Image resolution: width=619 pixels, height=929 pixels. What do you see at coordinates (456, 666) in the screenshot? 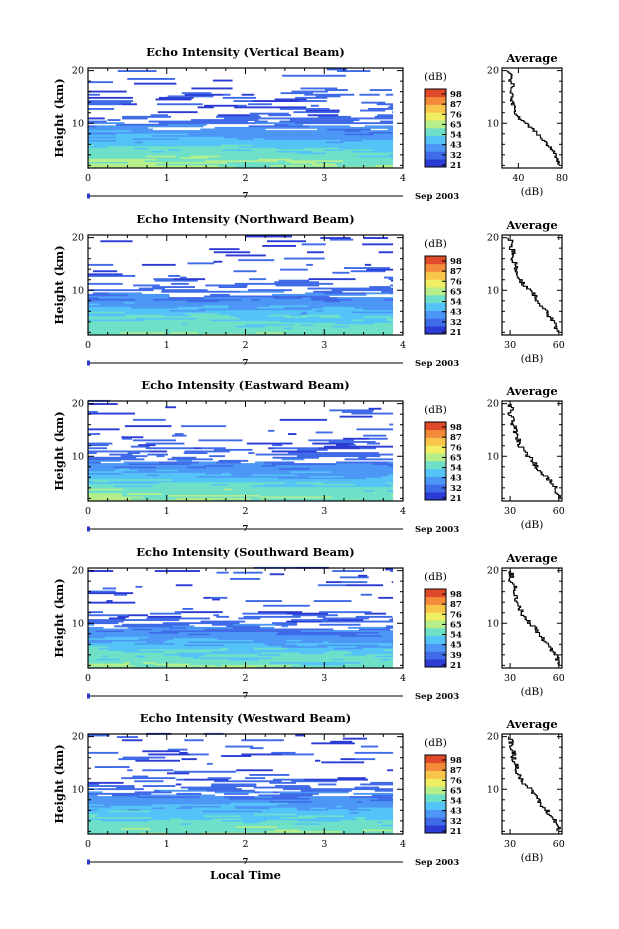
I see `colorbar-tick-label: 21` at bounding box center [456, 666].